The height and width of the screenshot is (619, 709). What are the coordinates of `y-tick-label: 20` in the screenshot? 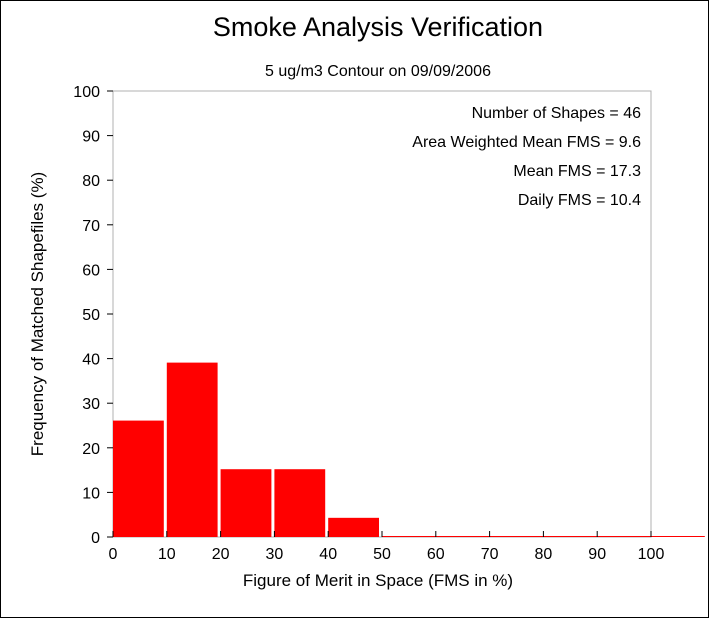 It's located at (91, 449).